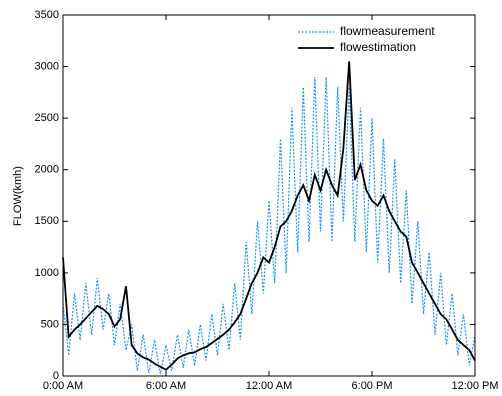 This screenshot has width=502, height=396. I want to click on y-tick-label: 500, so click(50, 324).